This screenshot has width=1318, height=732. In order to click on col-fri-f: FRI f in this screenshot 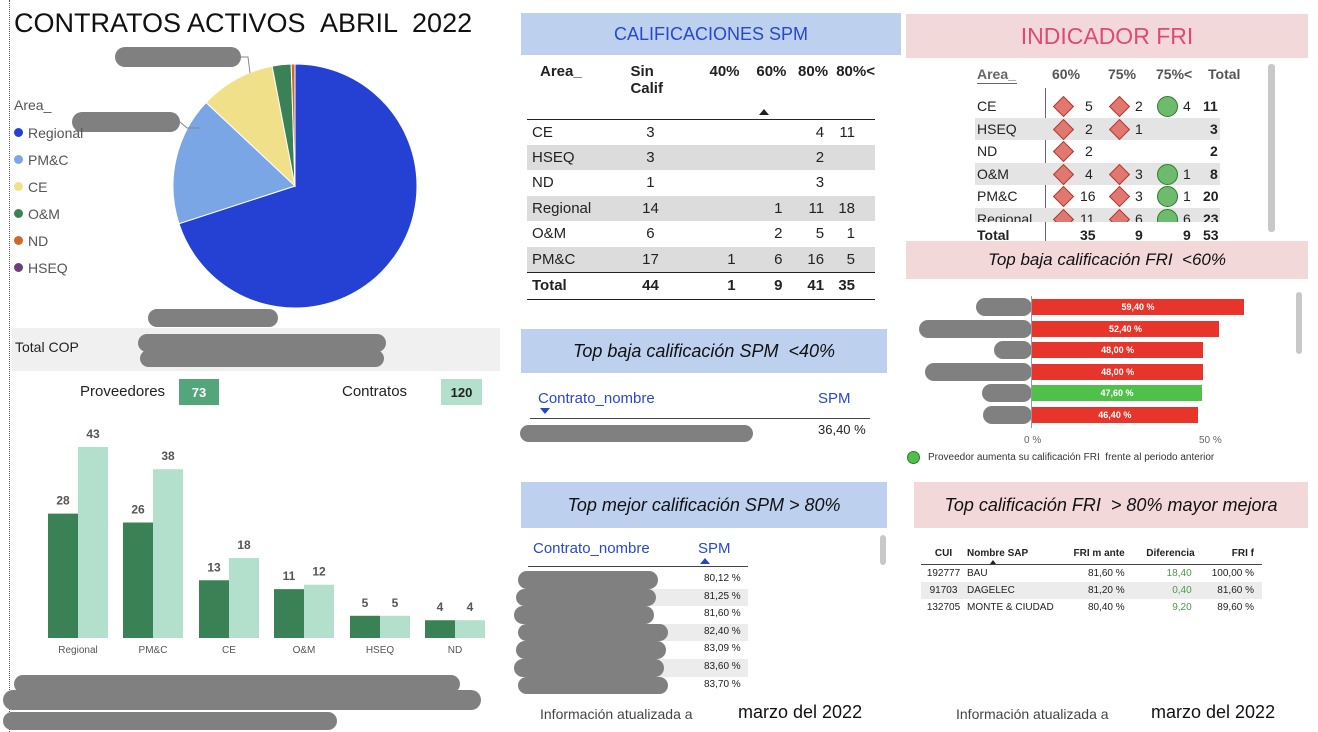, I will do `click(1229, 554)`.